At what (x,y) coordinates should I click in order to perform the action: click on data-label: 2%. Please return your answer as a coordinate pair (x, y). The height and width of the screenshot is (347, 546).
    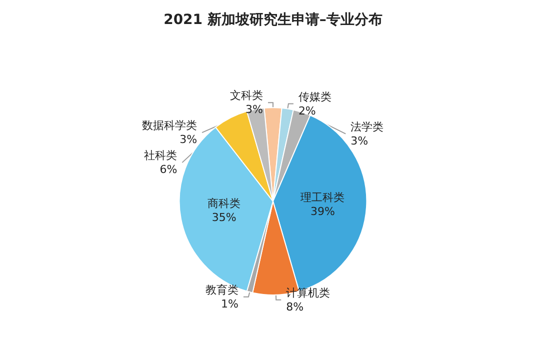
    Looking at the image, I should click on (307, 111).